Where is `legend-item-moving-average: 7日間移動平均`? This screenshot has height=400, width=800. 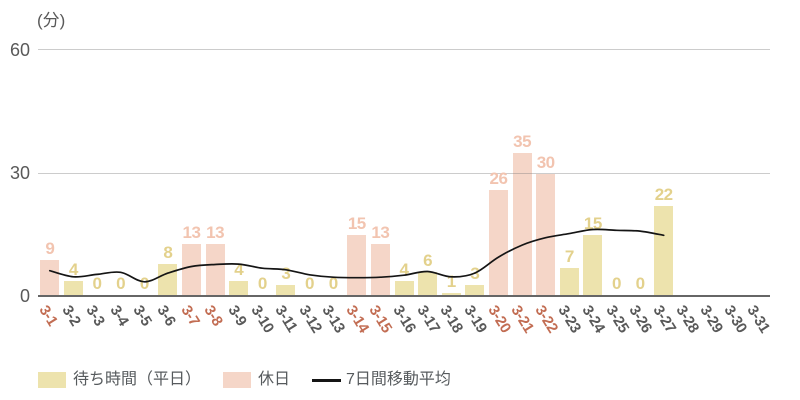 legend-item-moving-average: 7日間移動平均 is located at coordinates (381, 380).